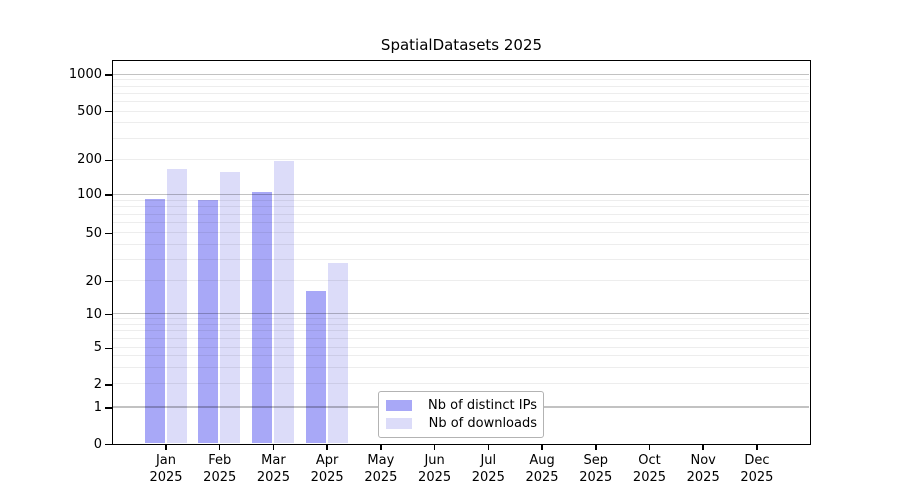 This screenshot has height=500, width=900. Describe the element at coordinates (97, 408) in the screenshot. I see `y-tick-label: 1` at that location.